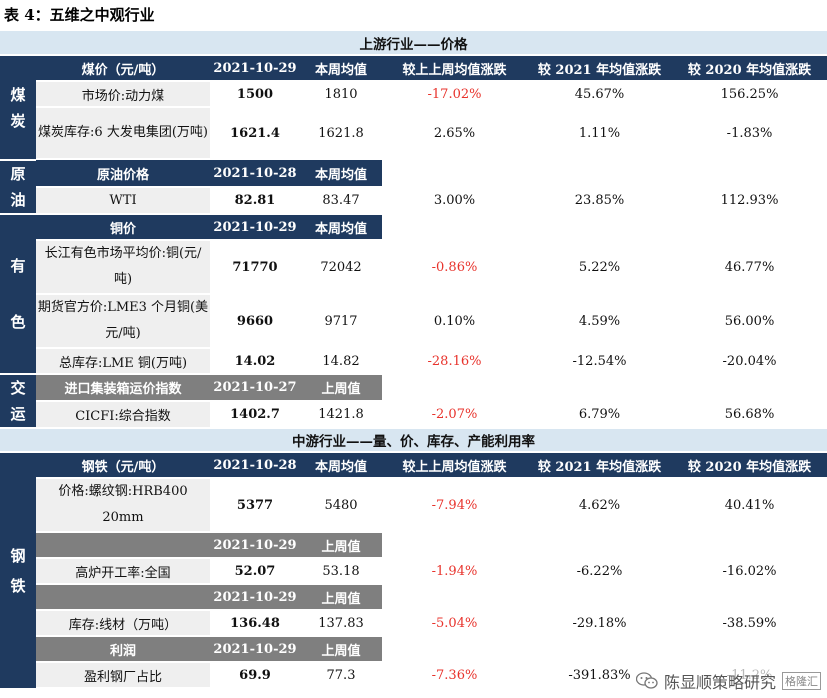 Image resolution: width=827 pixels, height=698 pixels. Describe the element at coordinates (341, 415) in the screenshot. I see `week-value: 1421.8` at that location.